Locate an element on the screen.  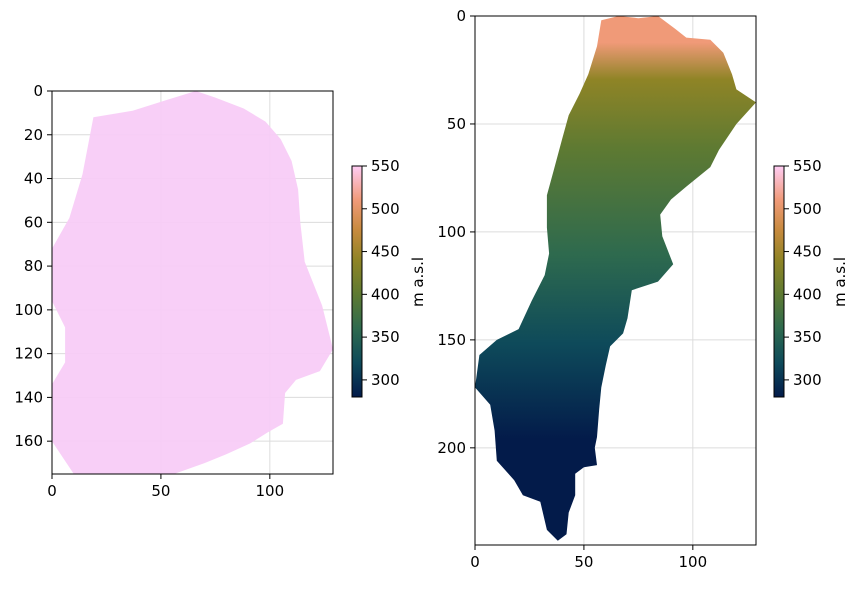
left-x-ticks: 0 50 100 is located at coordinates (165, 487).